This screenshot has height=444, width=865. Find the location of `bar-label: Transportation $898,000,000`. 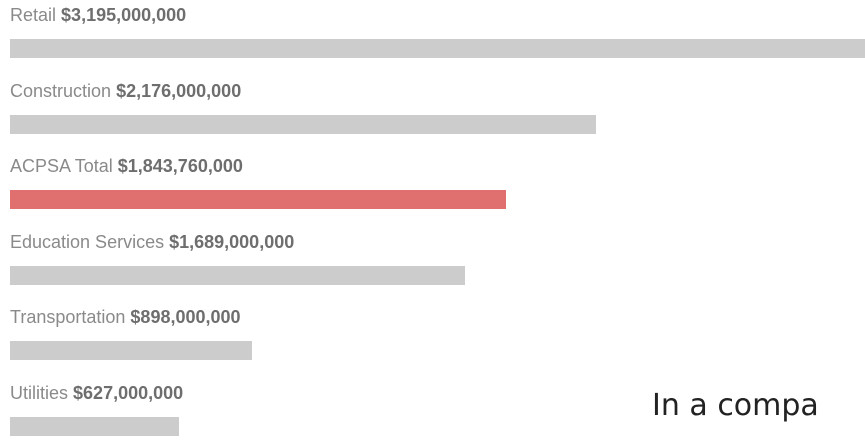

bar-label: Transportation $898,000,000 is located at coordinates (125, 317).